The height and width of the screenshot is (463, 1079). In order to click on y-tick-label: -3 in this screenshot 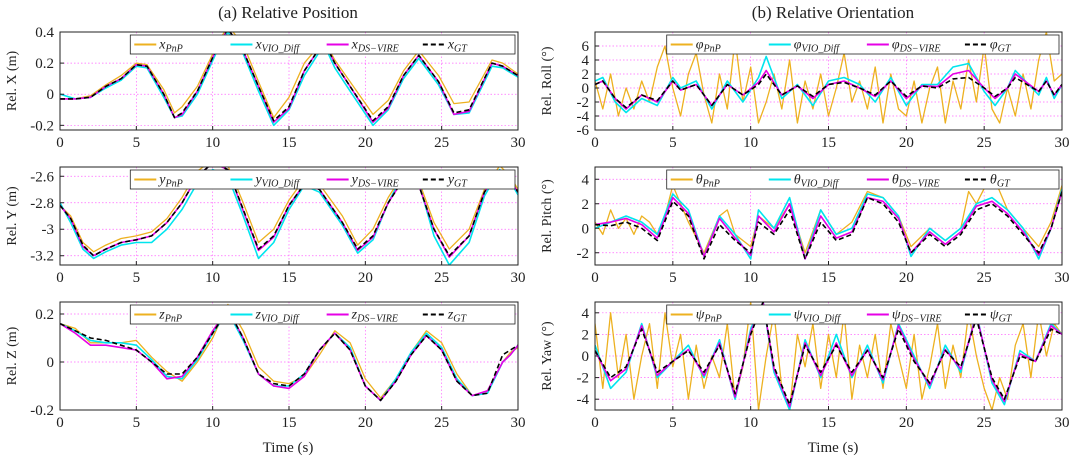, I will do `click(48, 230)`.